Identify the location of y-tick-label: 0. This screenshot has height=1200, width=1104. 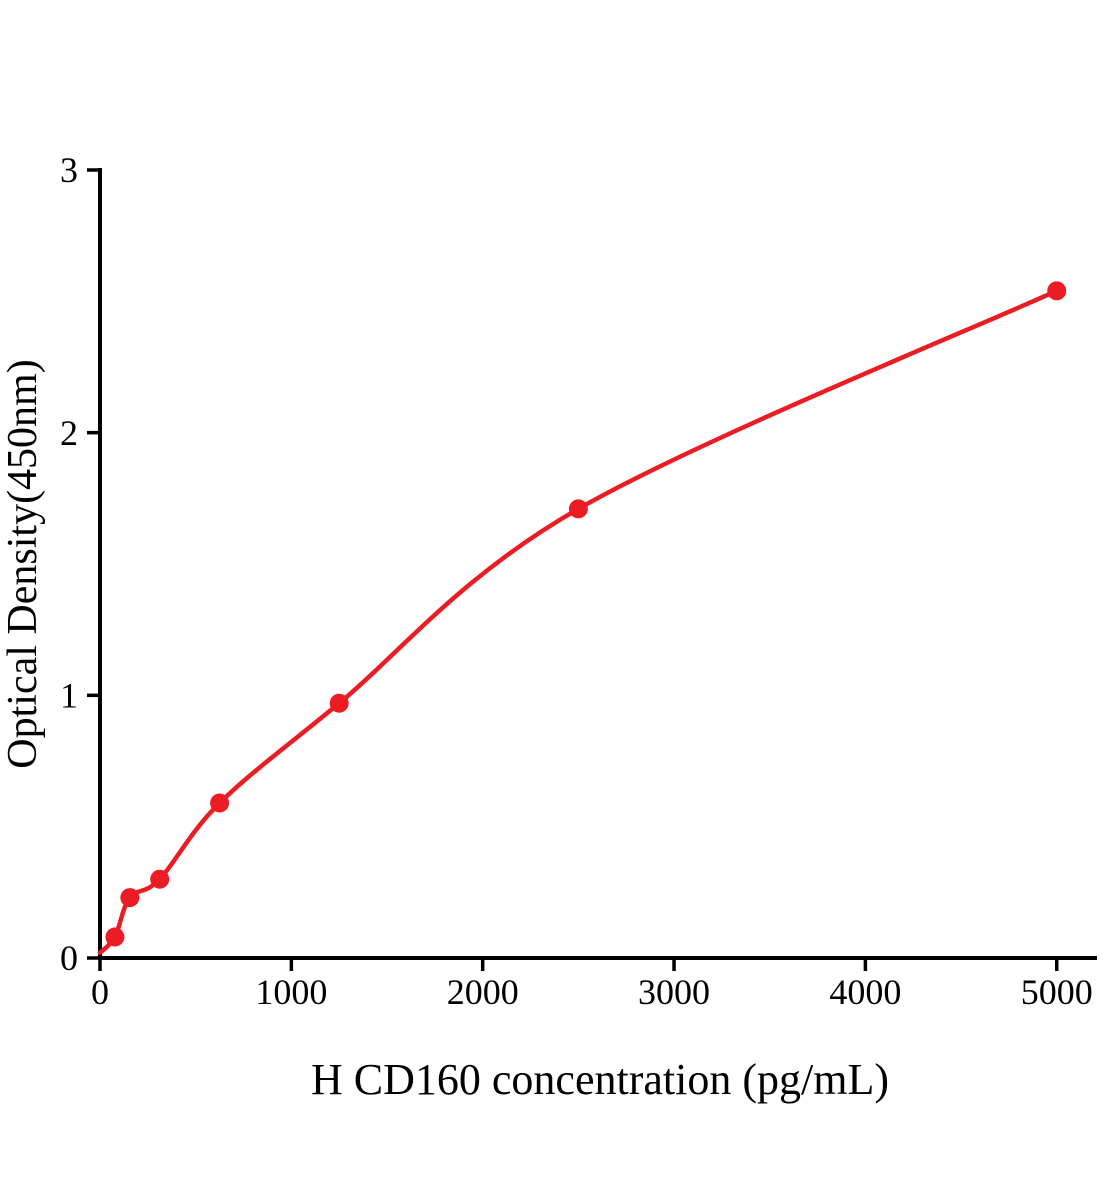
(69, 958).